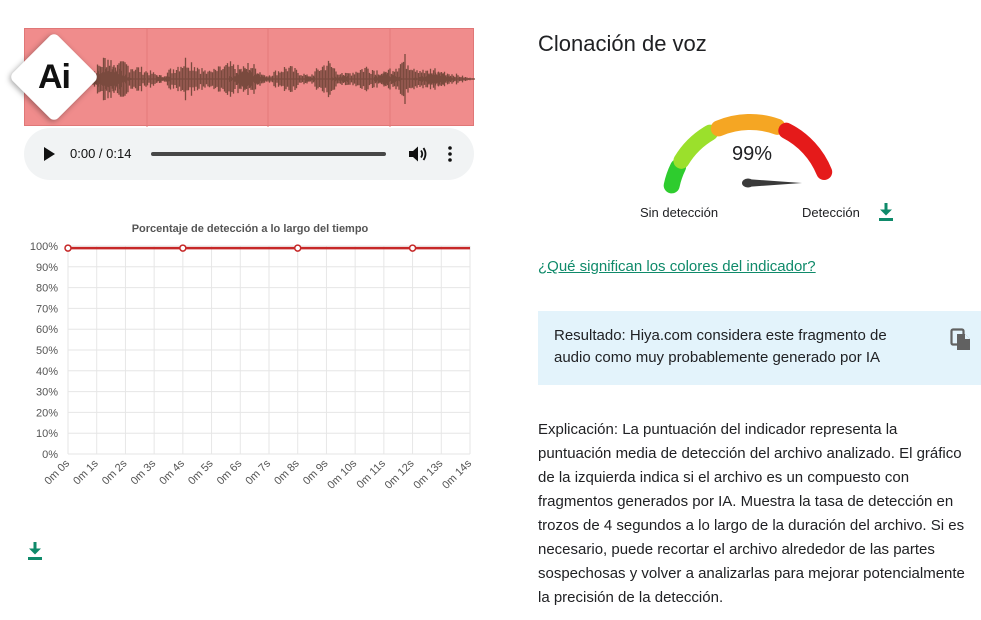 The height and width of the screenshot is (620, 981). I want to click on gauge-label-low: Sin detección, so click(679, 212).